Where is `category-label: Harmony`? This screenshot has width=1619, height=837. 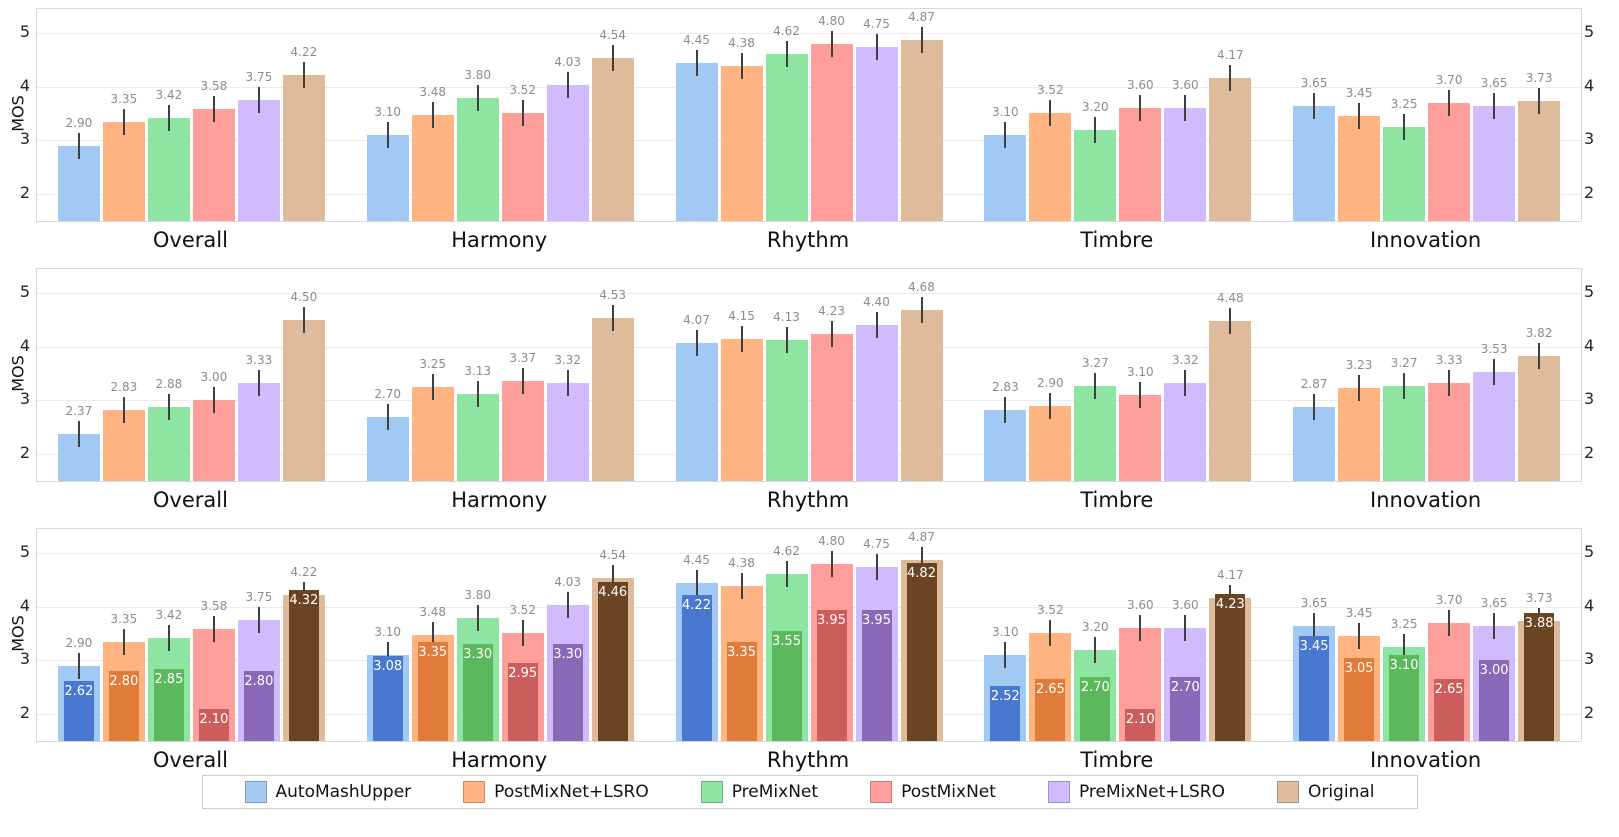 category-label: Harmony is located at coordinates (499, 240).